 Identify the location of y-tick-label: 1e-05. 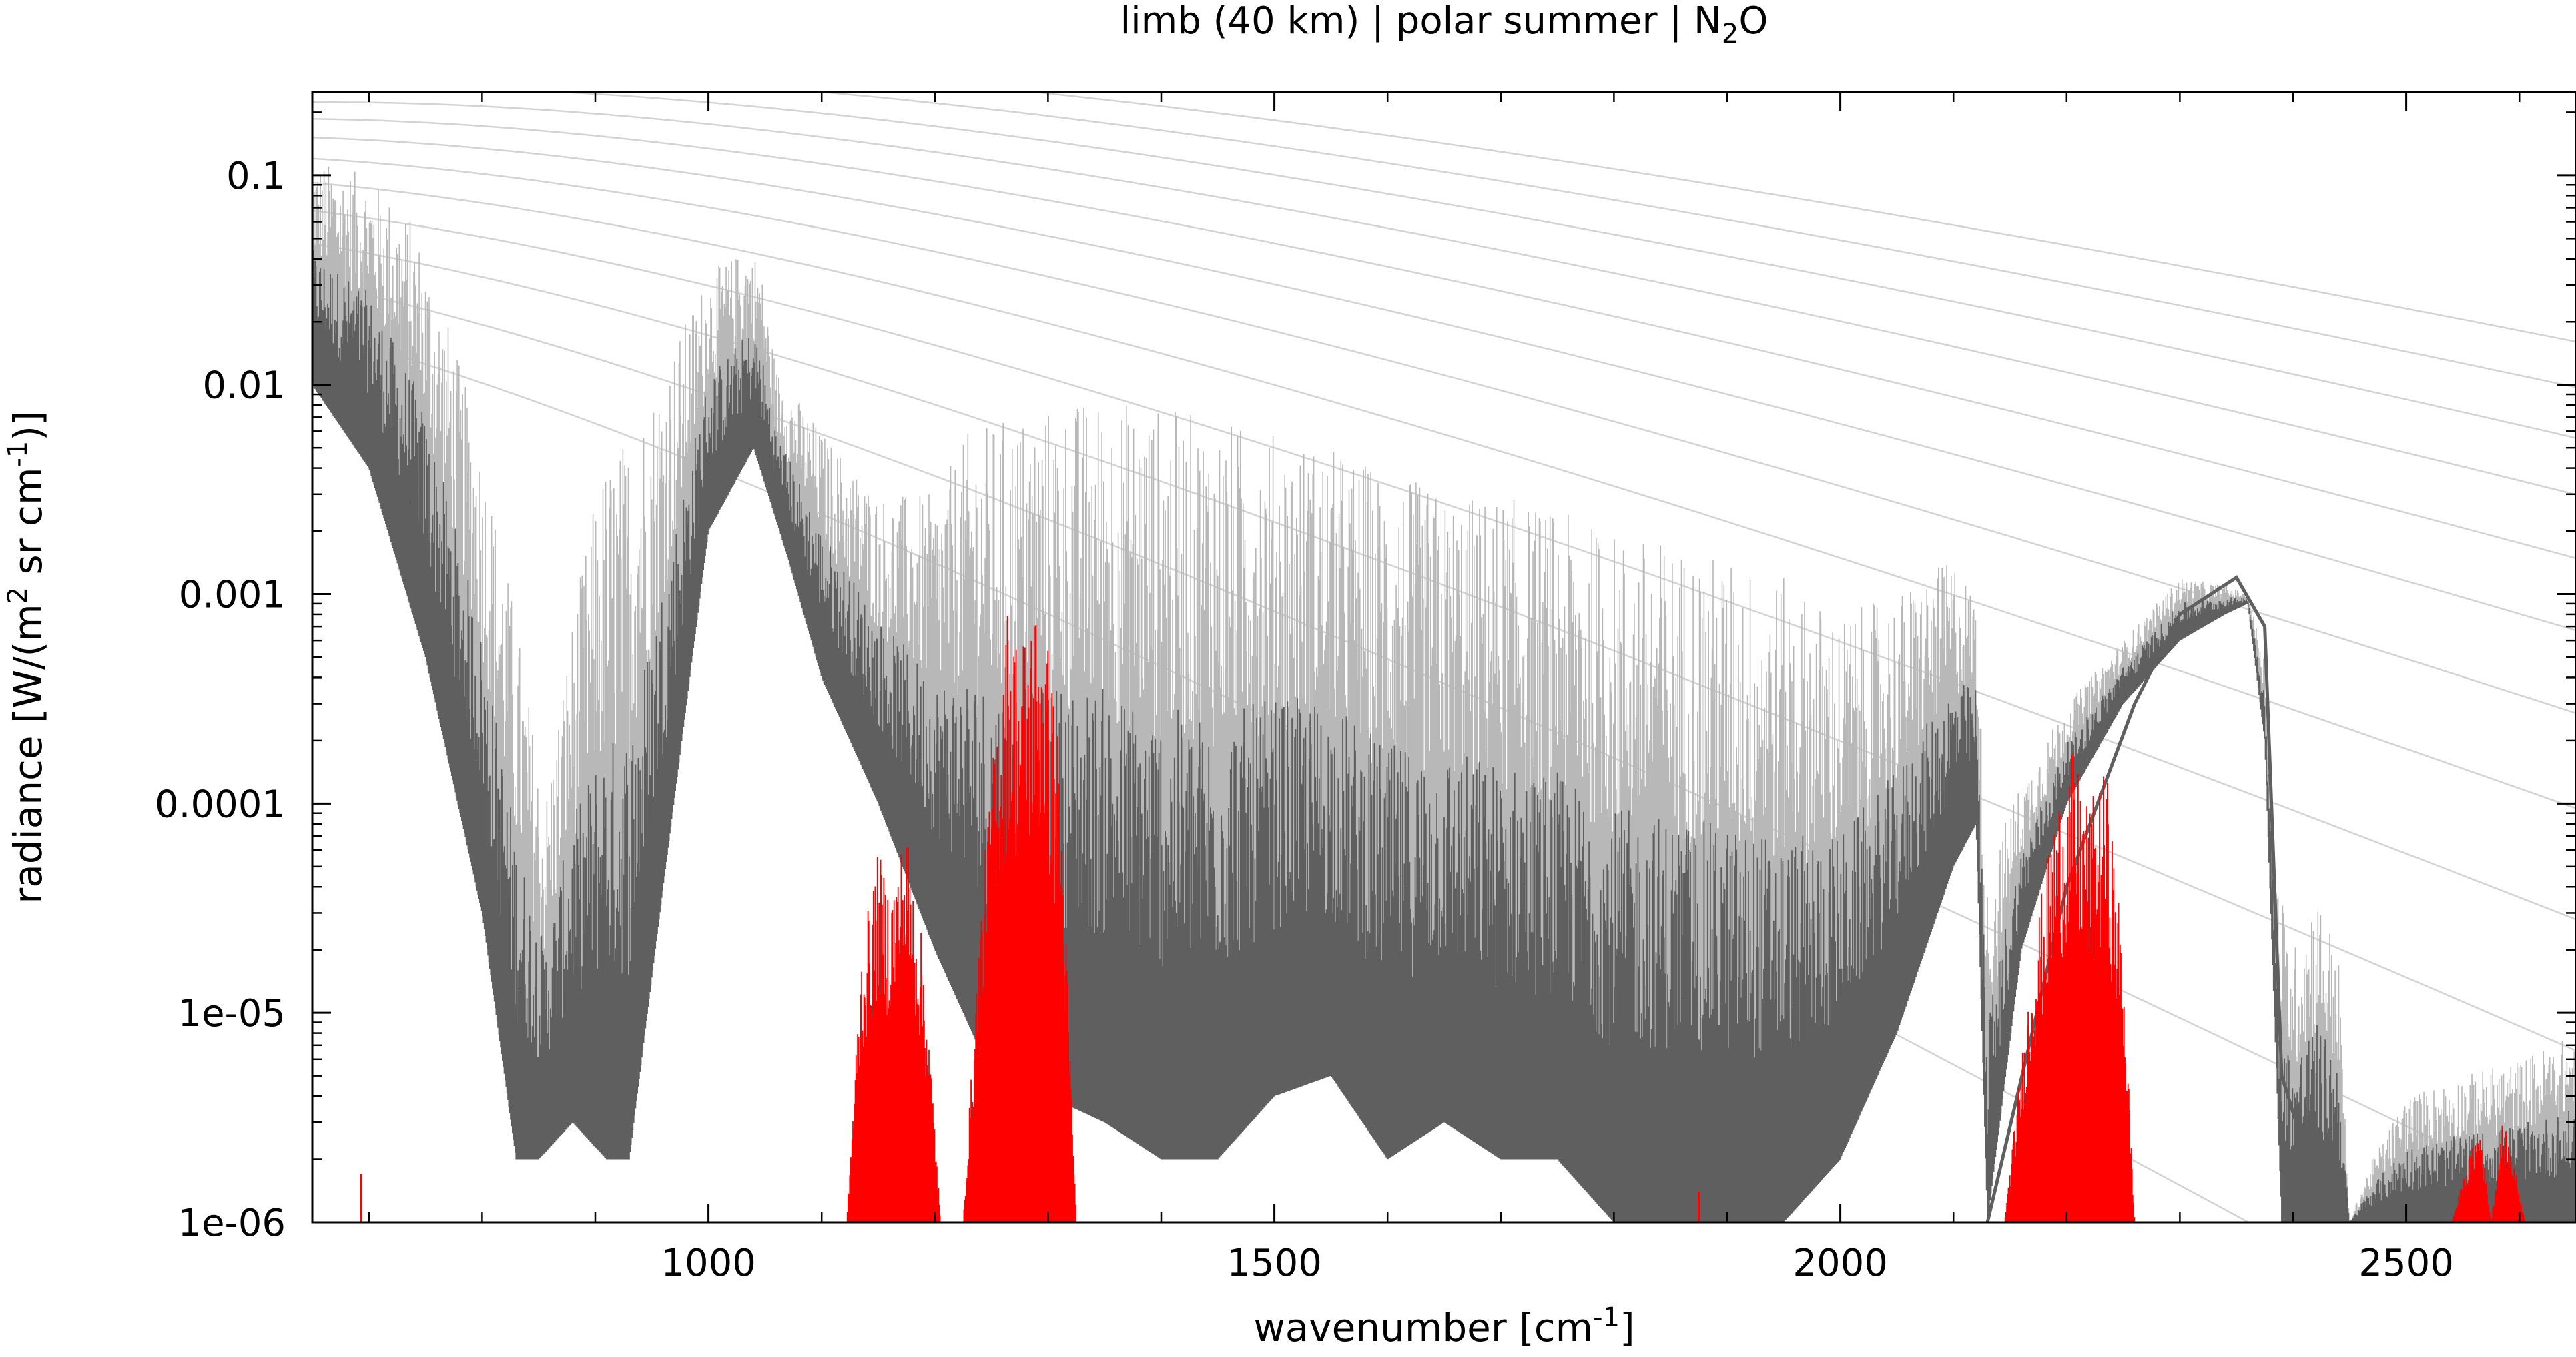
(232, 1013).